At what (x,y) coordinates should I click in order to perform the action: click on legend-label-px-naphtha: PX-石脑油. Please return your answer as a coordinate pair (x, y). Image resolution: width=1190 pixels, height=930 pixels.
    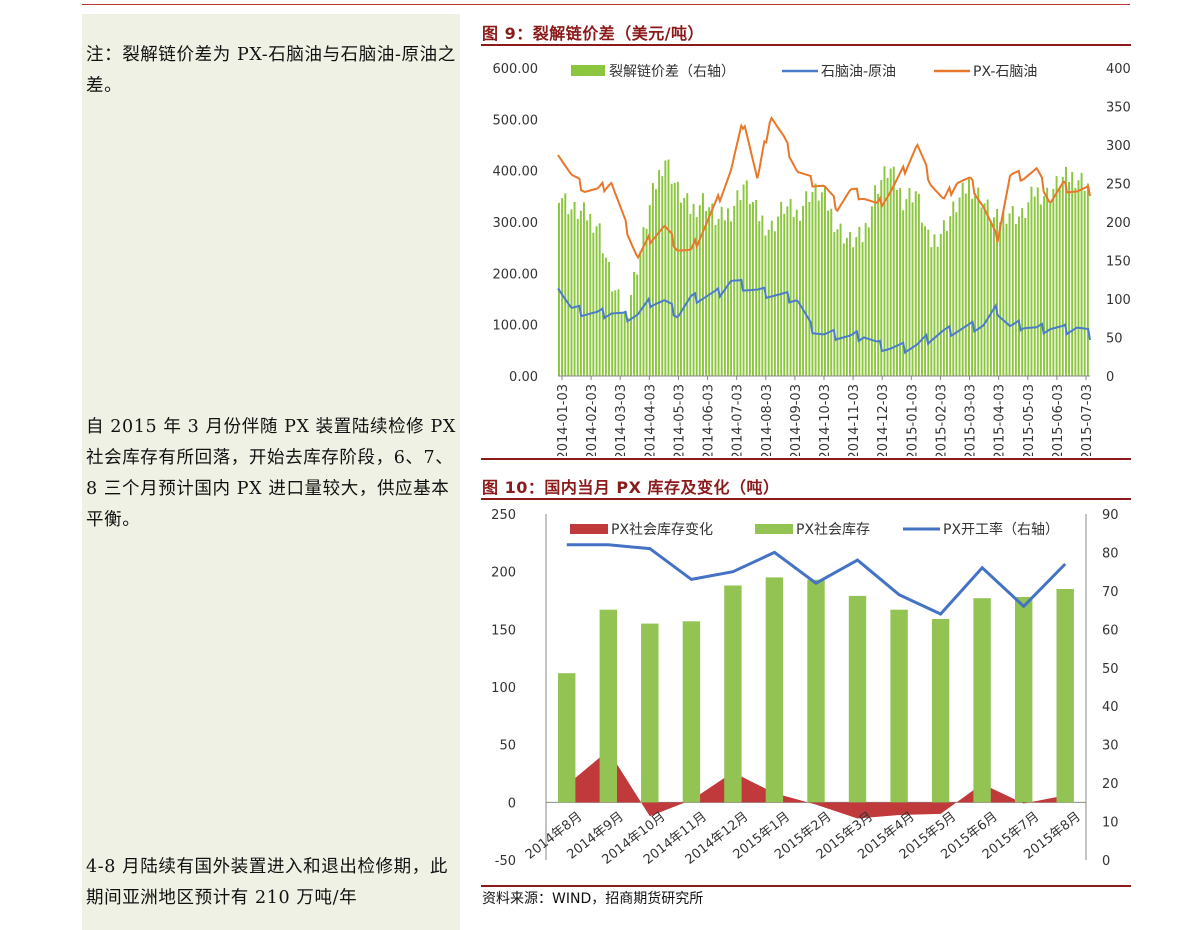
    Looking at the image, I should click on (1005, 72).